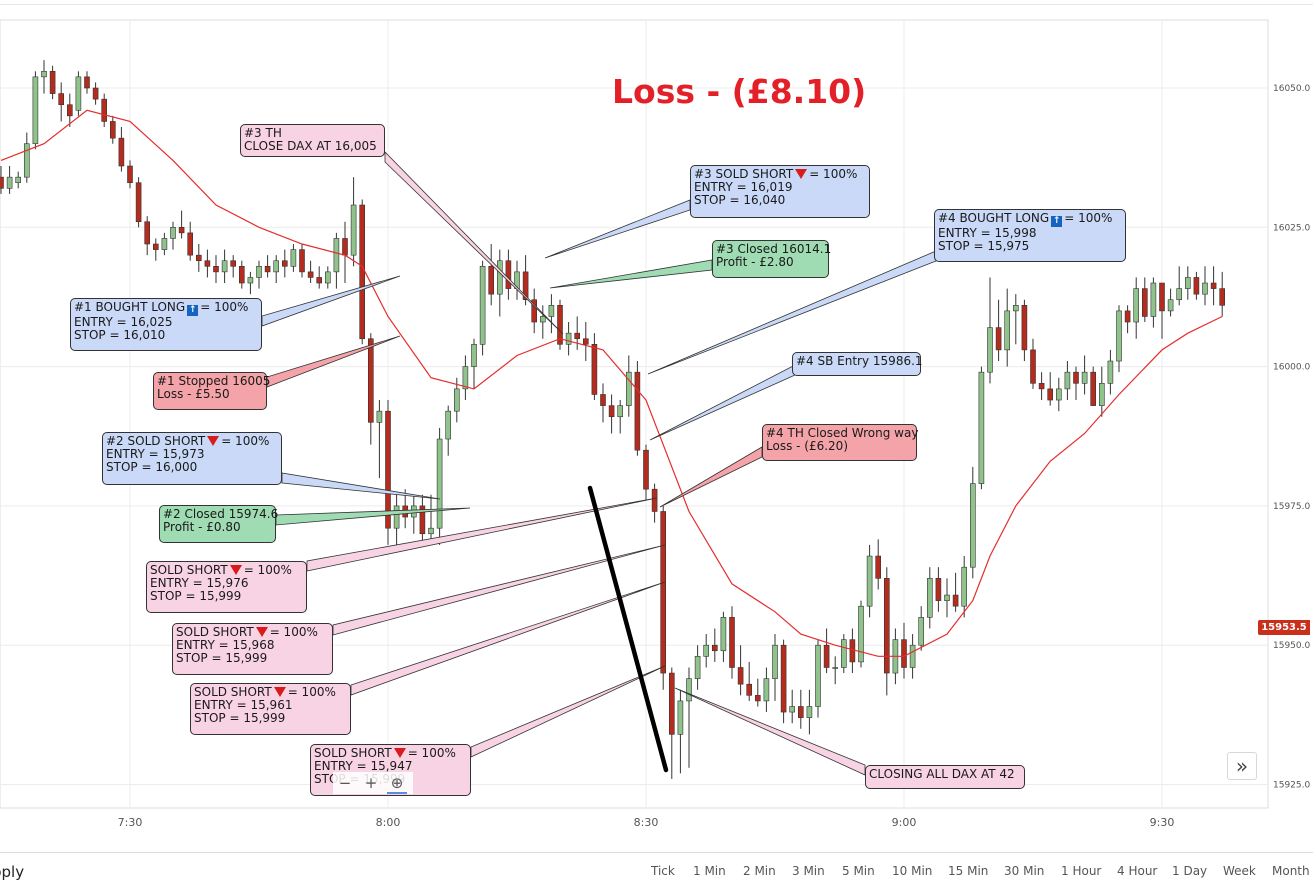 Image resolution: width=1313 pixels, height=881 pixels. What do you see at coordinates (759, 871) in the screenshot?
I see `timeframe-2-min: 2 Min` at bounding box center [759, 871].